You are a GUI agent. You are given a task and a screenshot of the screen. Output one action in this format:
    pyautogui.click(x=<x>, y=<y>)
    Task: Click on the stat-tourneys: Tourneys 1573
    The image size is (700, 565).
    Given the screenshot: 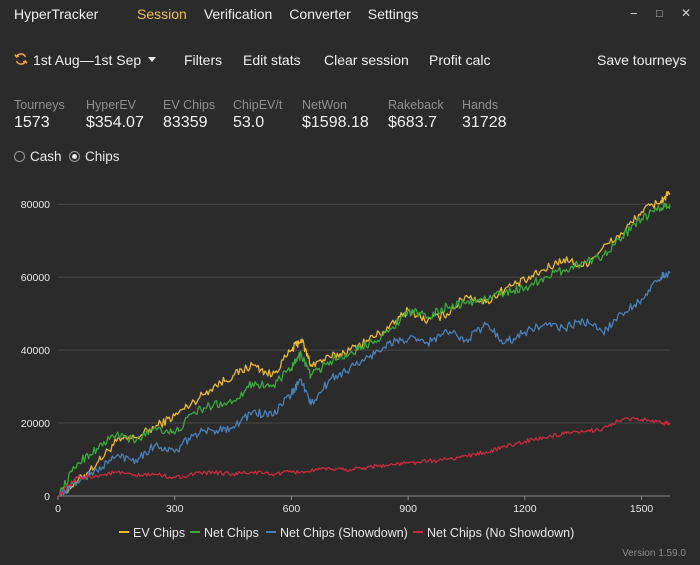 What is the action you would take?
    pyautogui.click(x=39, y=115)
    